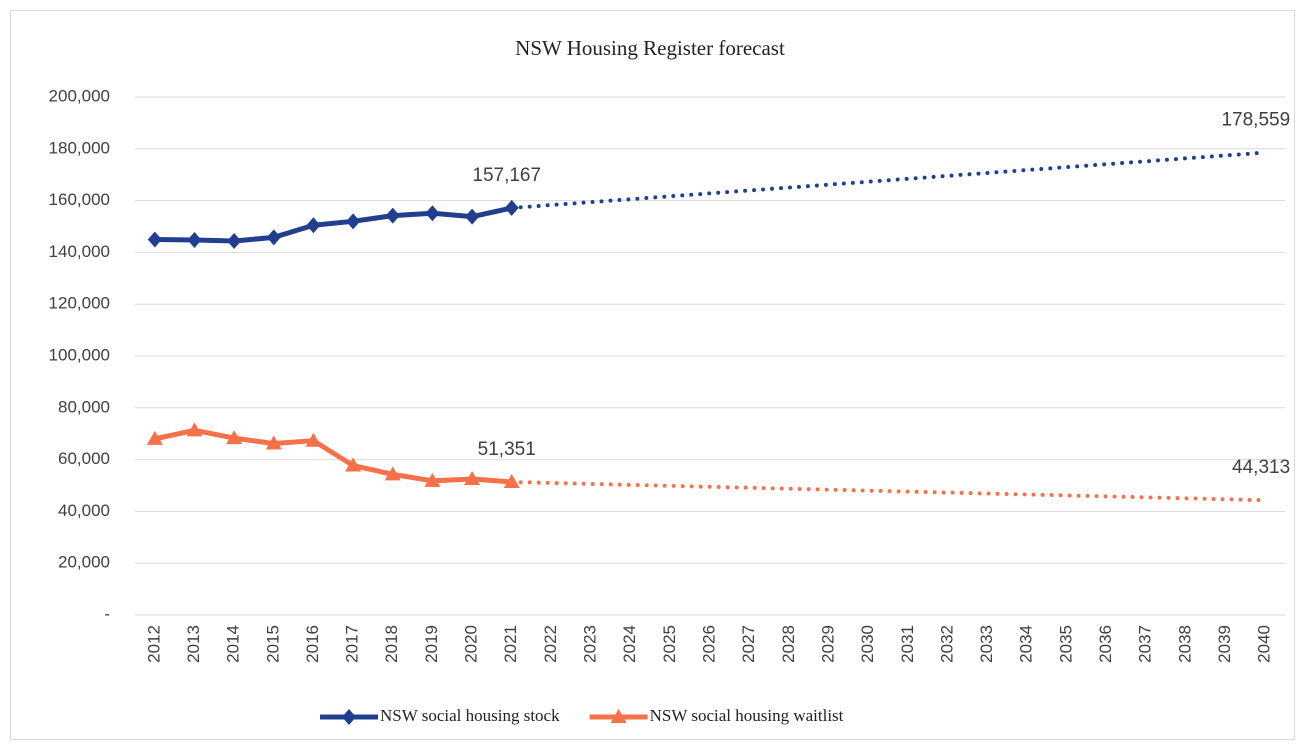  I want to click on x-tick-label: 2020, so click(471, 644).